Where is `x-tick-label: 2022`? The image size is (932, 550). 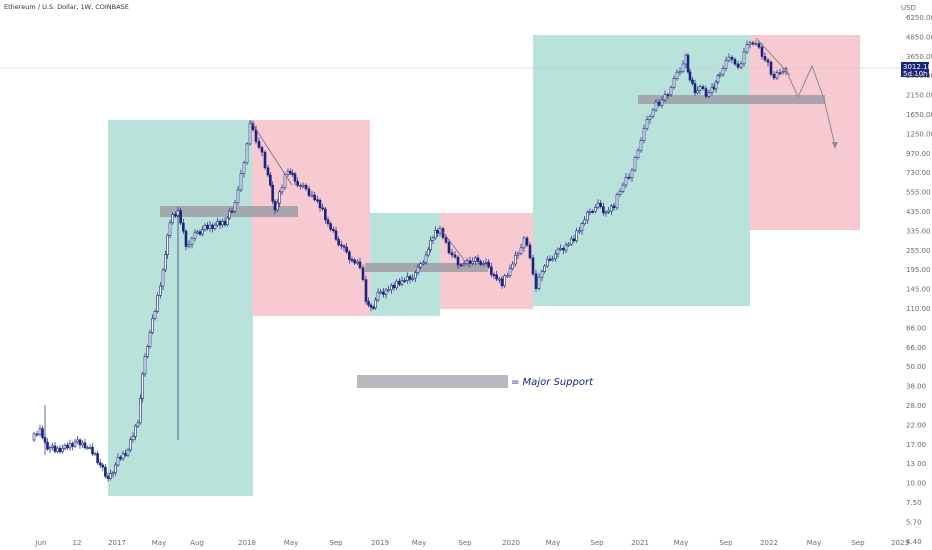
x-tick-label: 2022 is located at coordinates (769, 543).